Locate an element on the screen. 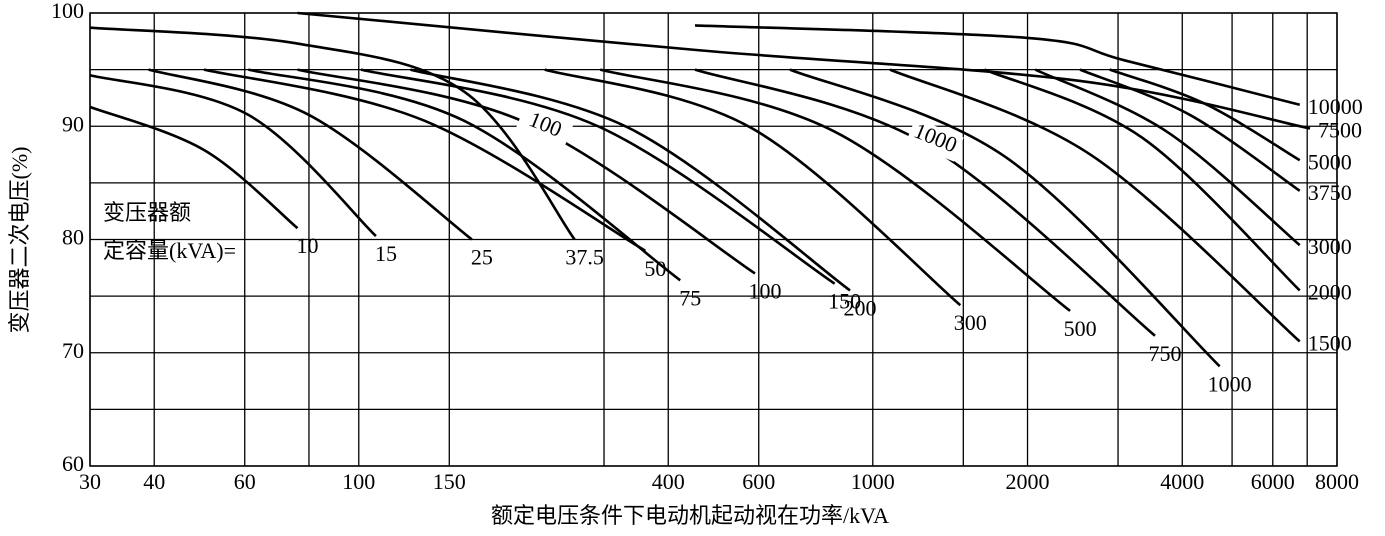 Image resolution: width=1385 pixels, height=536 pixels. x-tick-label: 40 is located at coordinates (154, 481).